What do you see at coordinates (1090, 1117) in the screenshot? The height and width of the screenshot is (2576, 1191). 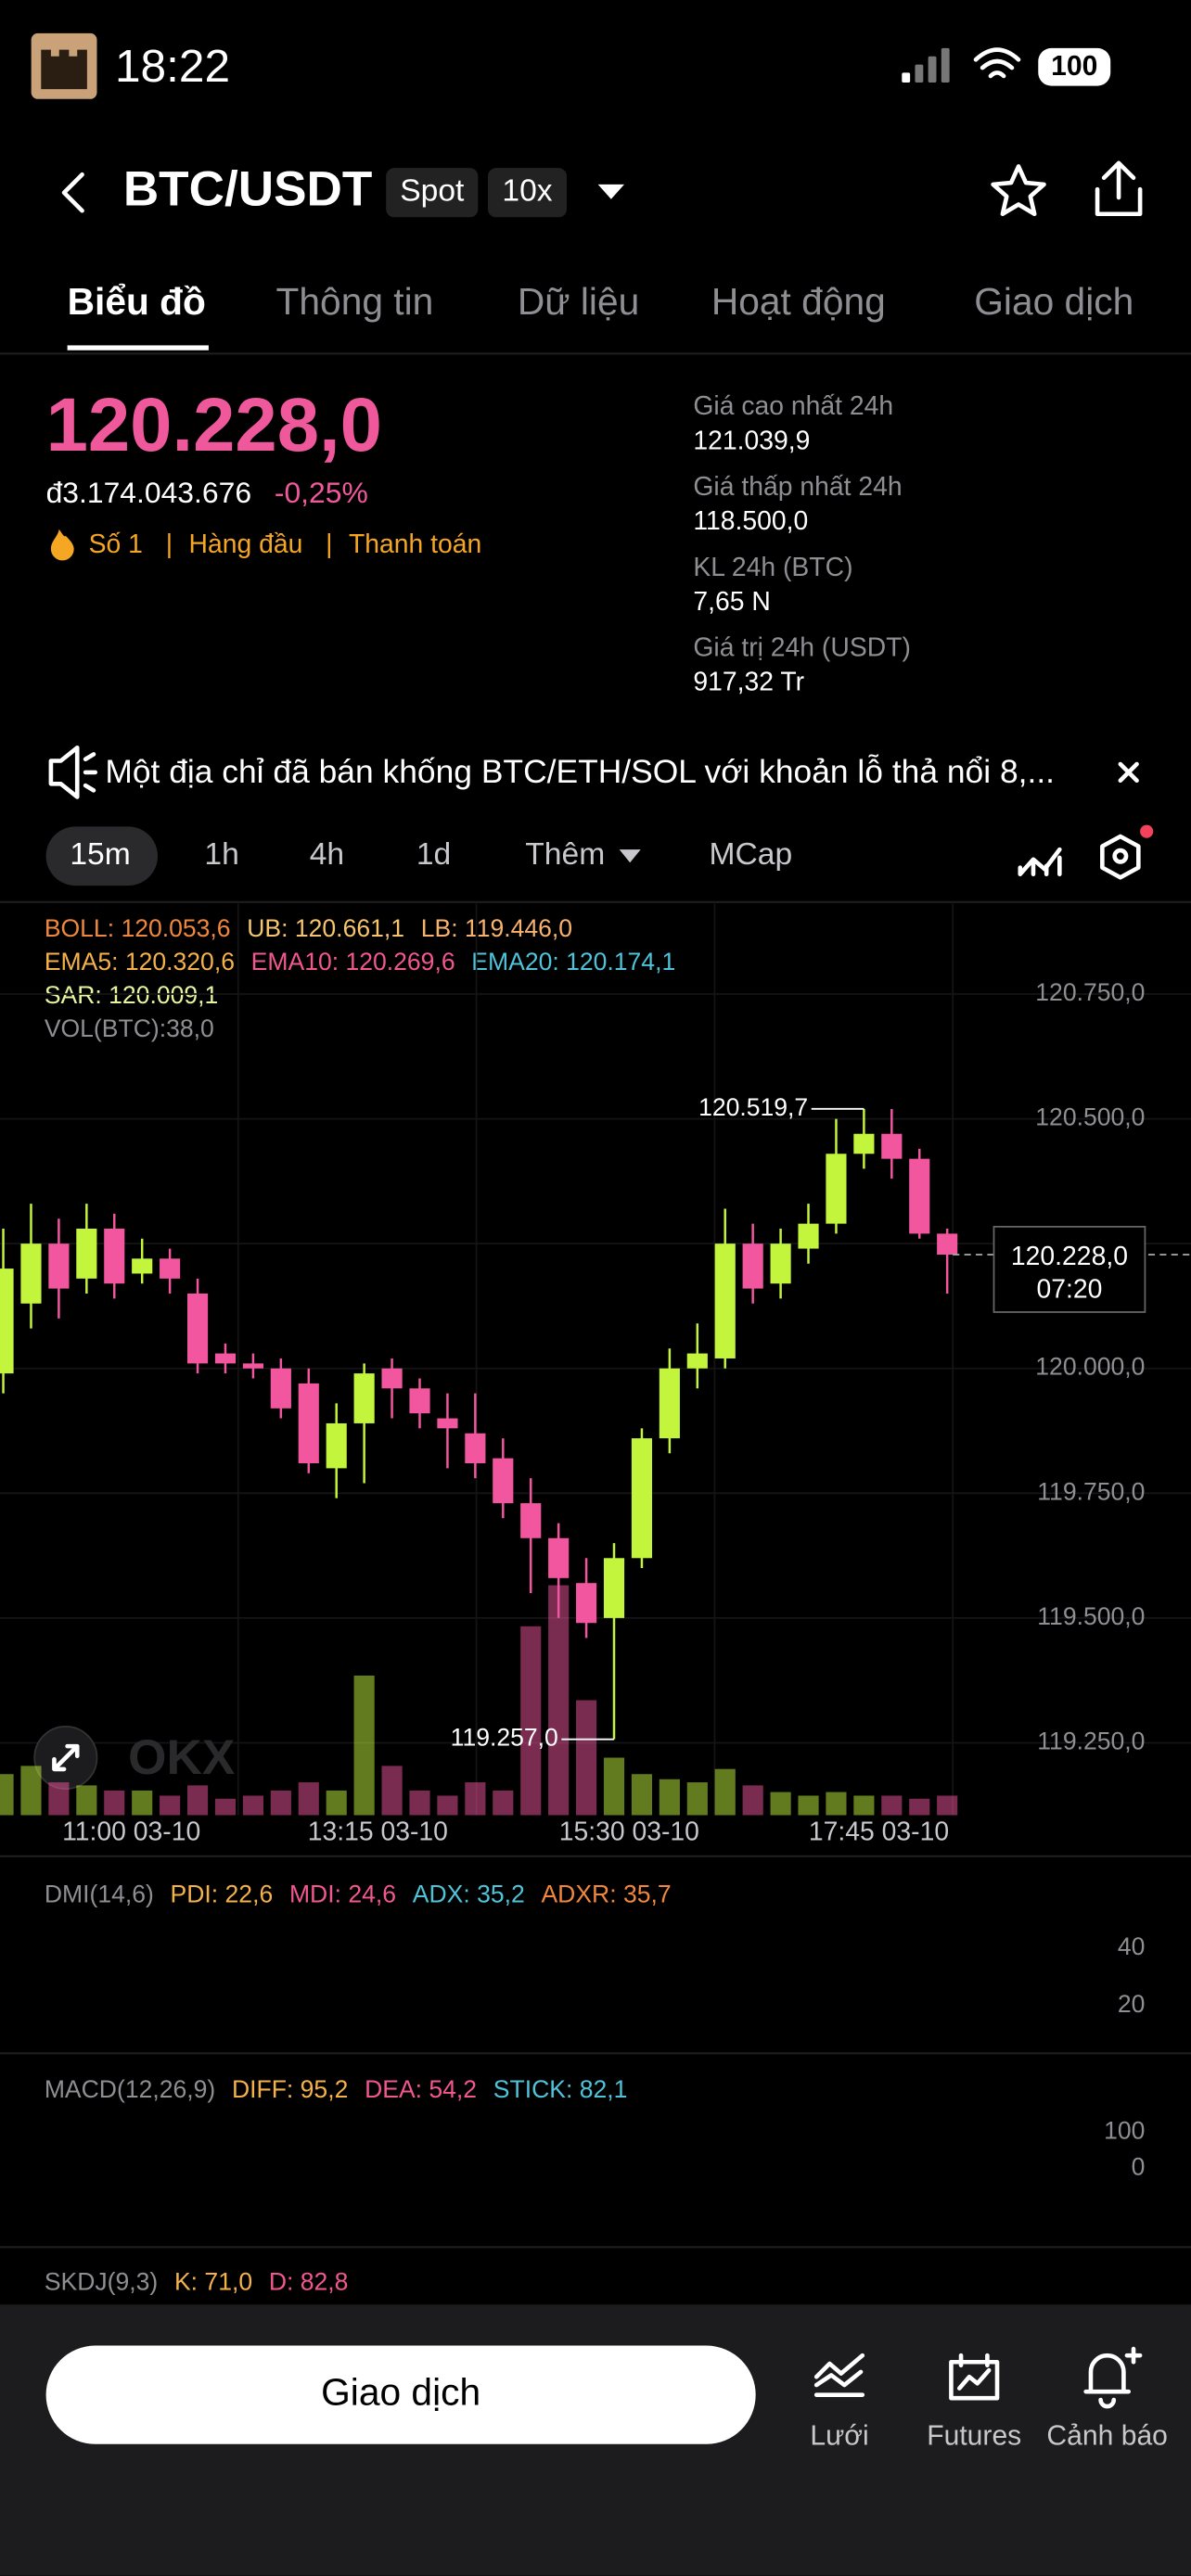 I see `y-tick-label: 120.500,0` at bounding box center [1090, 1117].